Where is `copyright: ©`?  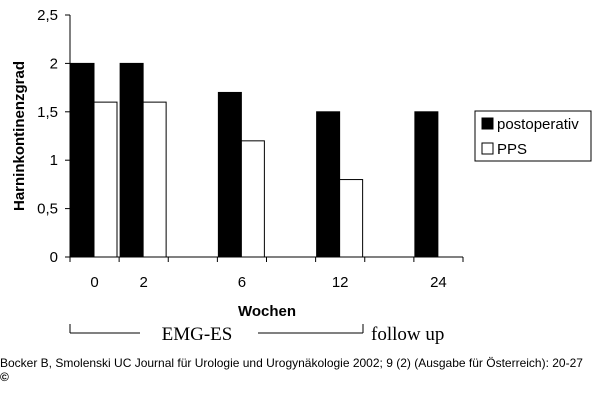
copyright: © is located at coordinates (4, 377).